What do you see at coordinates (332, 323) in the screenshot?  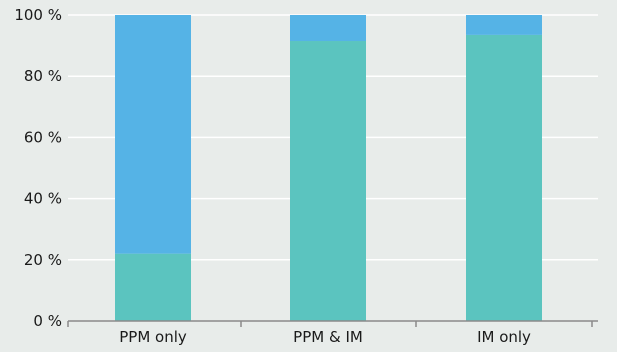 I see `axes` at bounding box center [332, 323].